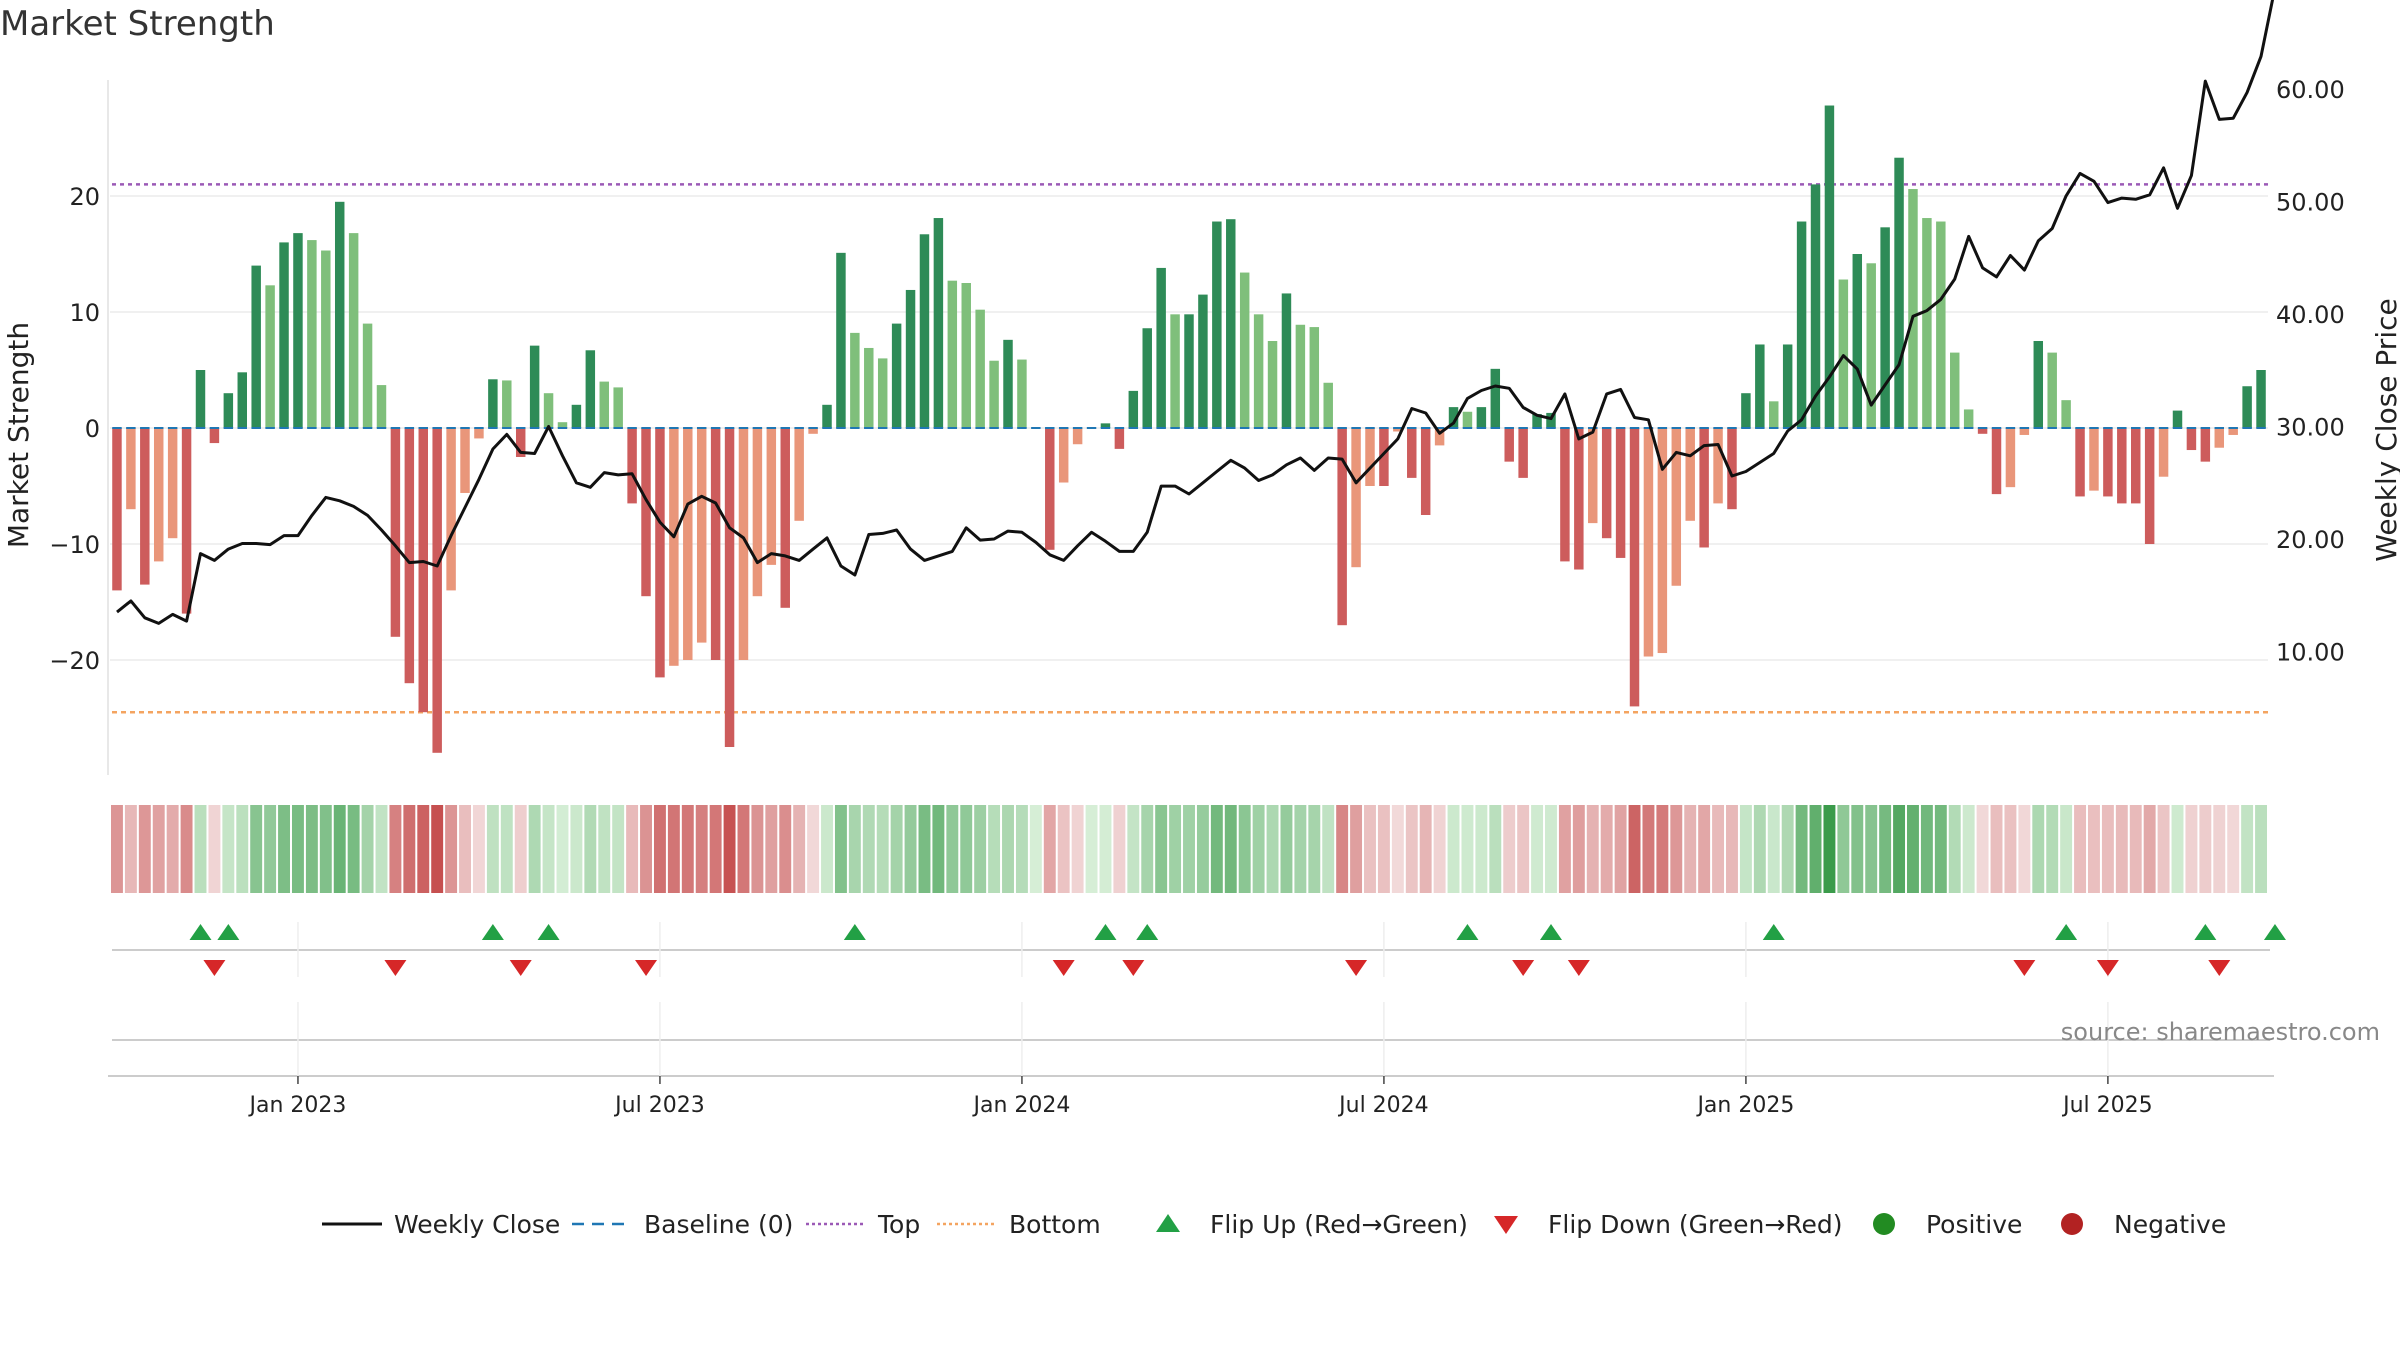 Image resolution: width=2400 pixels, height=1350 pixels. Describe the element at coordinates (718, 1224) in the screenshot. I see `legend-label: Baseline (0)` at that location.